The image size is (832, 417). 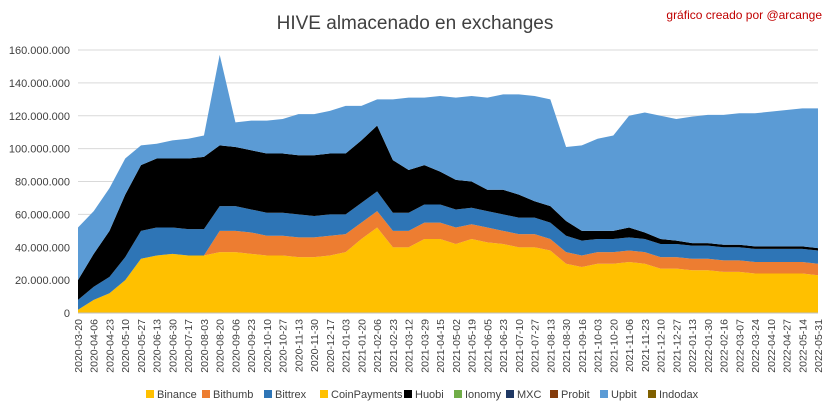 I want to click on x-tick-label: 2021-09-16, so click(x=583, y=346).